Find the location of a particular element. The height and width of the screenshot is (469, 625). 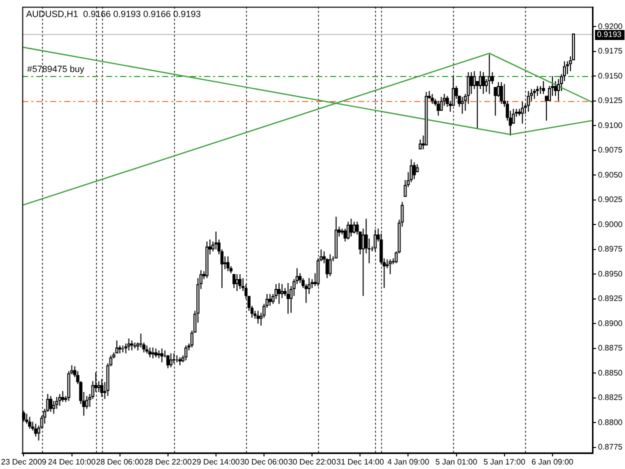

y-tick-label: 0.9125 is located at coordinates (611, 101).